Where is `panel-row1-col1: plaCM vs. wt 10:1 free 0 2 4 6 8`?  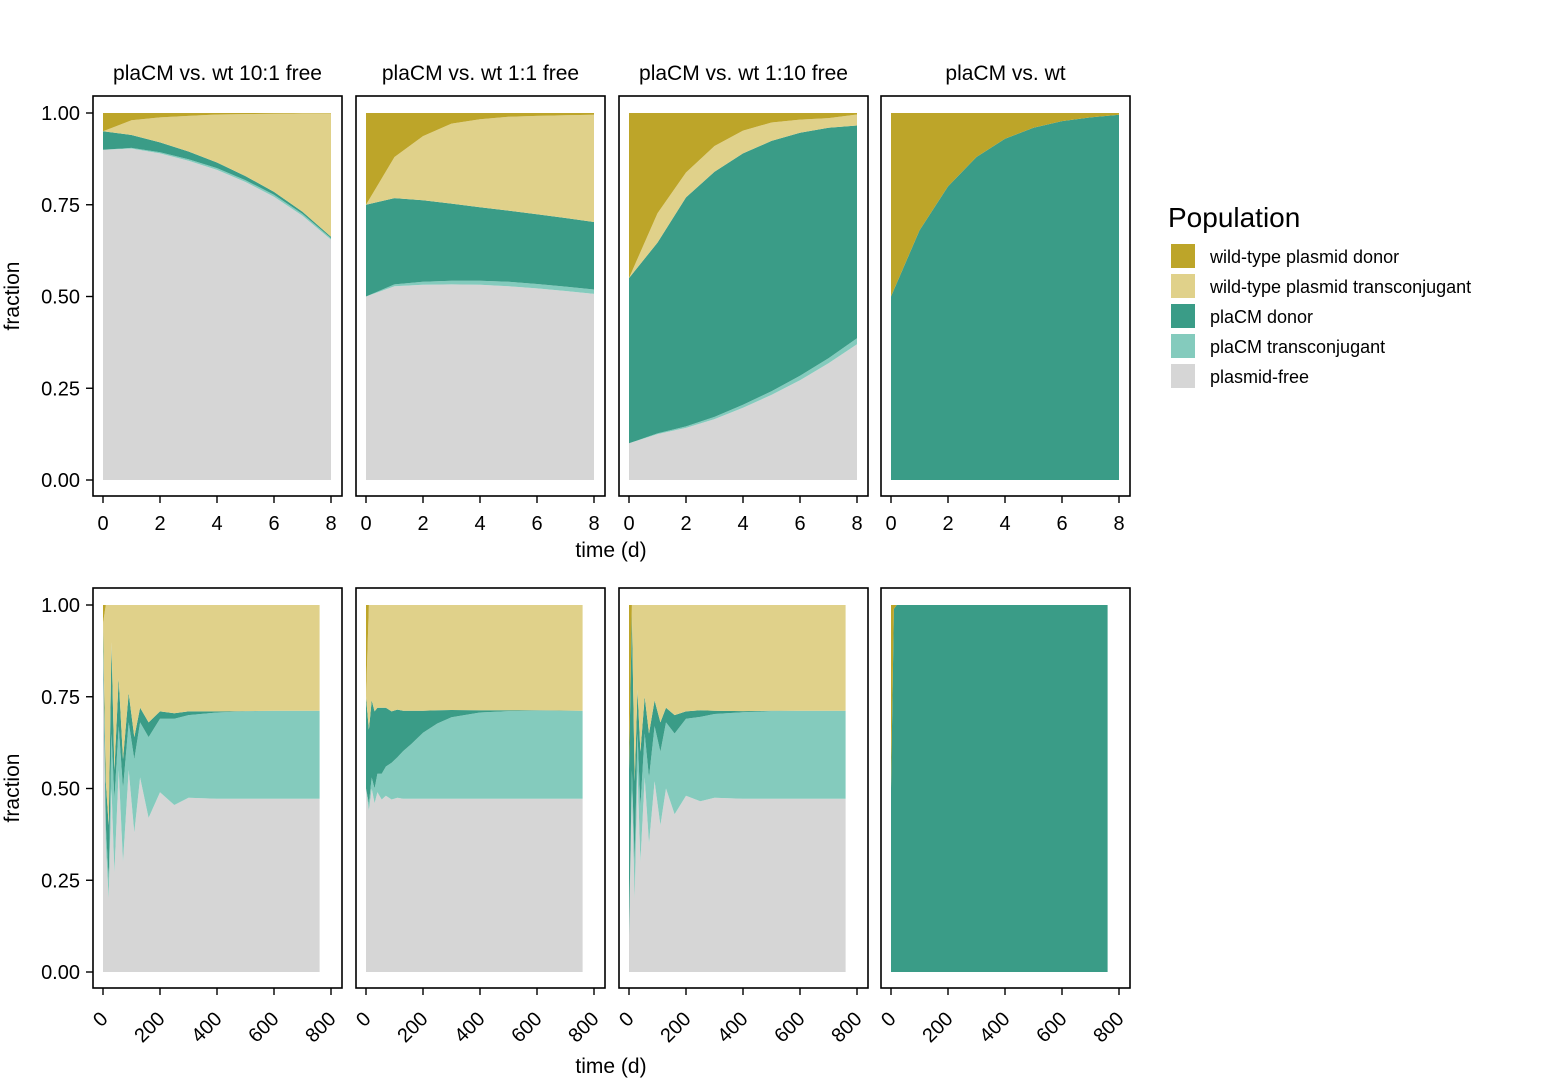
panel-row1-col1: plaCM vs. wt 10:1 free 0 2 4 6 8 is located at coordinates (217, 298).